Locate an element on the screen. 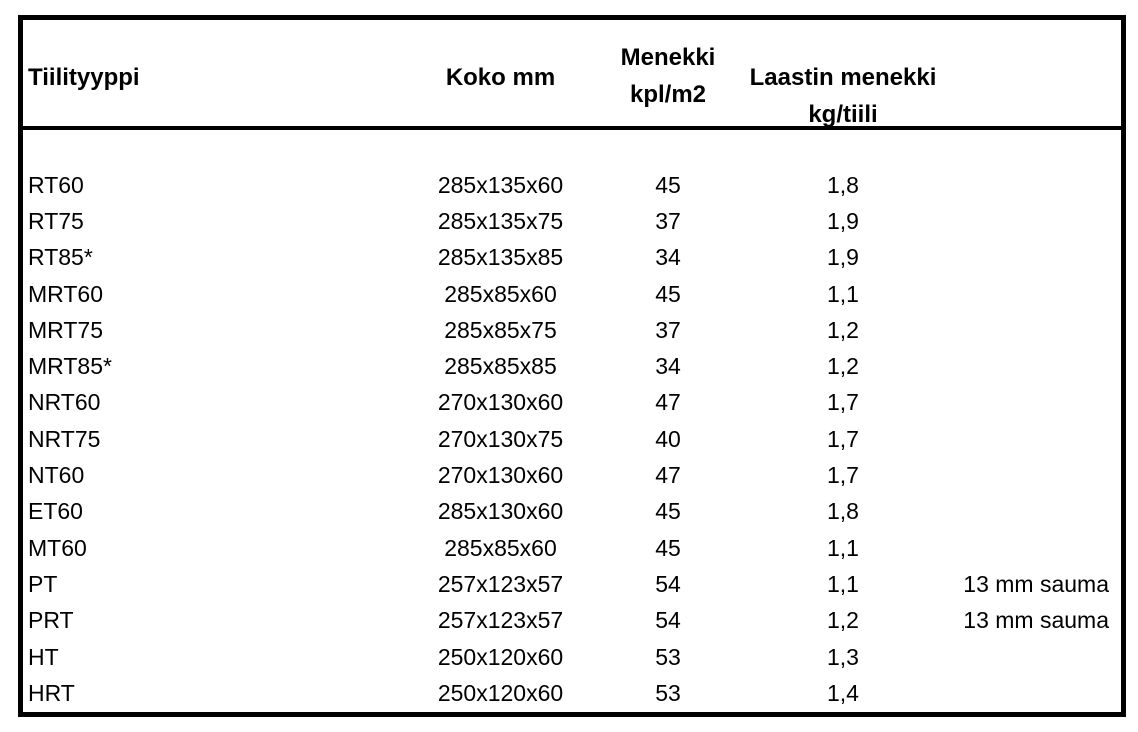  table-row: RT75 285x135x75 37 1,9 is located at coordinates (572, 221).